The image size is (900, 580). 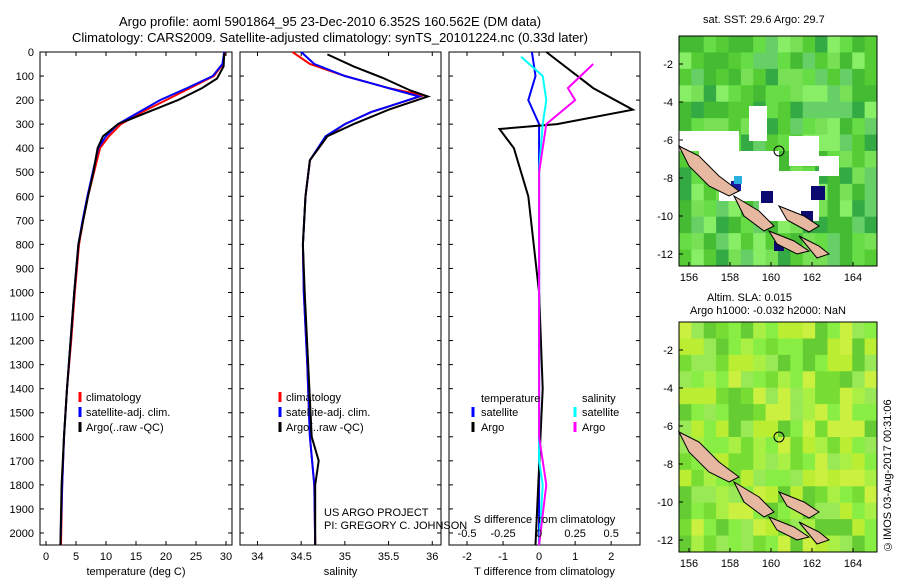 I want to click on legend-title: salinity, so click(x=599, y=399).